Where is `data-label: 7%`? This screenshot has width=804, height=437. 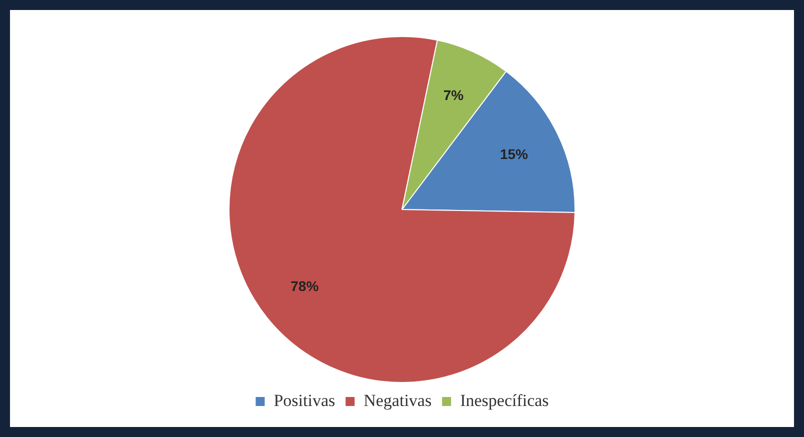
data-label: 7% is located at coordinates (453, 94).